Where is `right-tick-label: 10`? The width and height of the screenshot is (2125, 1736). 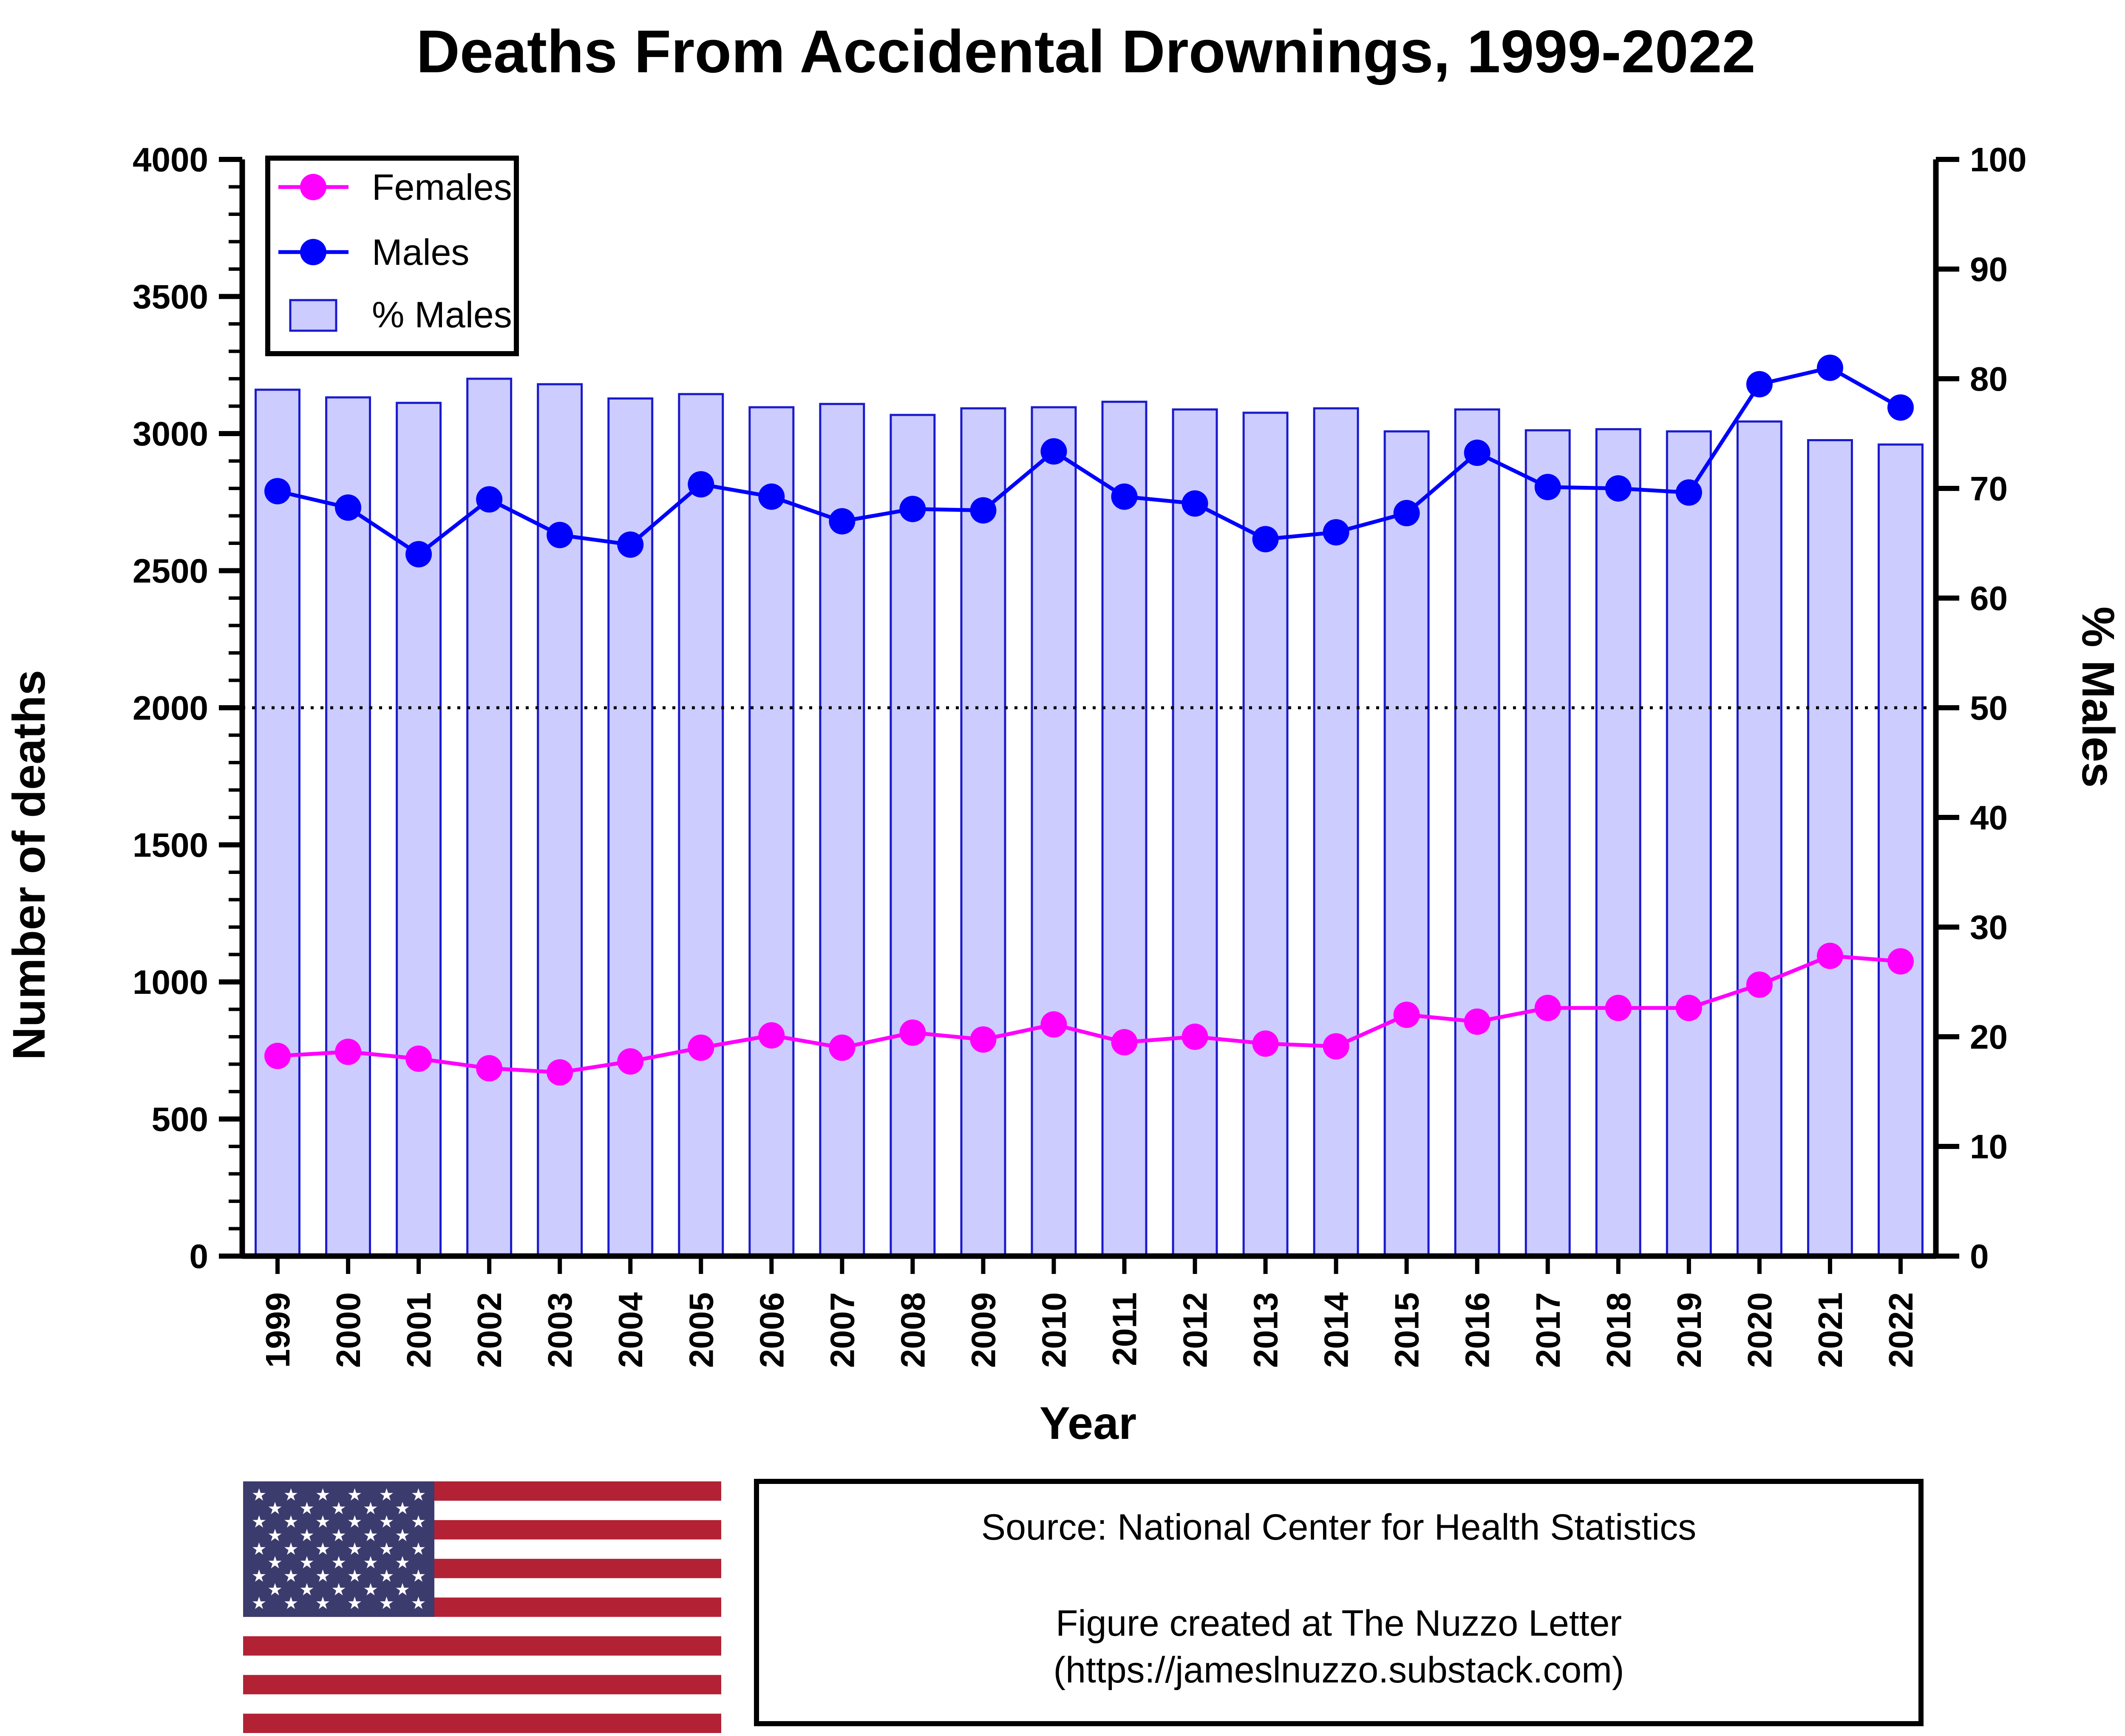
right-tick-label: 10 is located at coordinates (1989, 1147).